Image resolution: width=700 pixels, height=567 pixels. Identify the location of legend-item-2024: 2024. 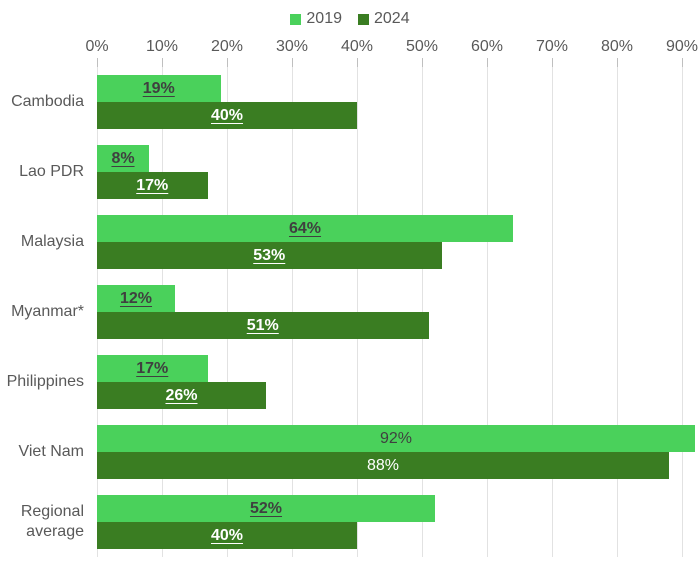
(384, 19).